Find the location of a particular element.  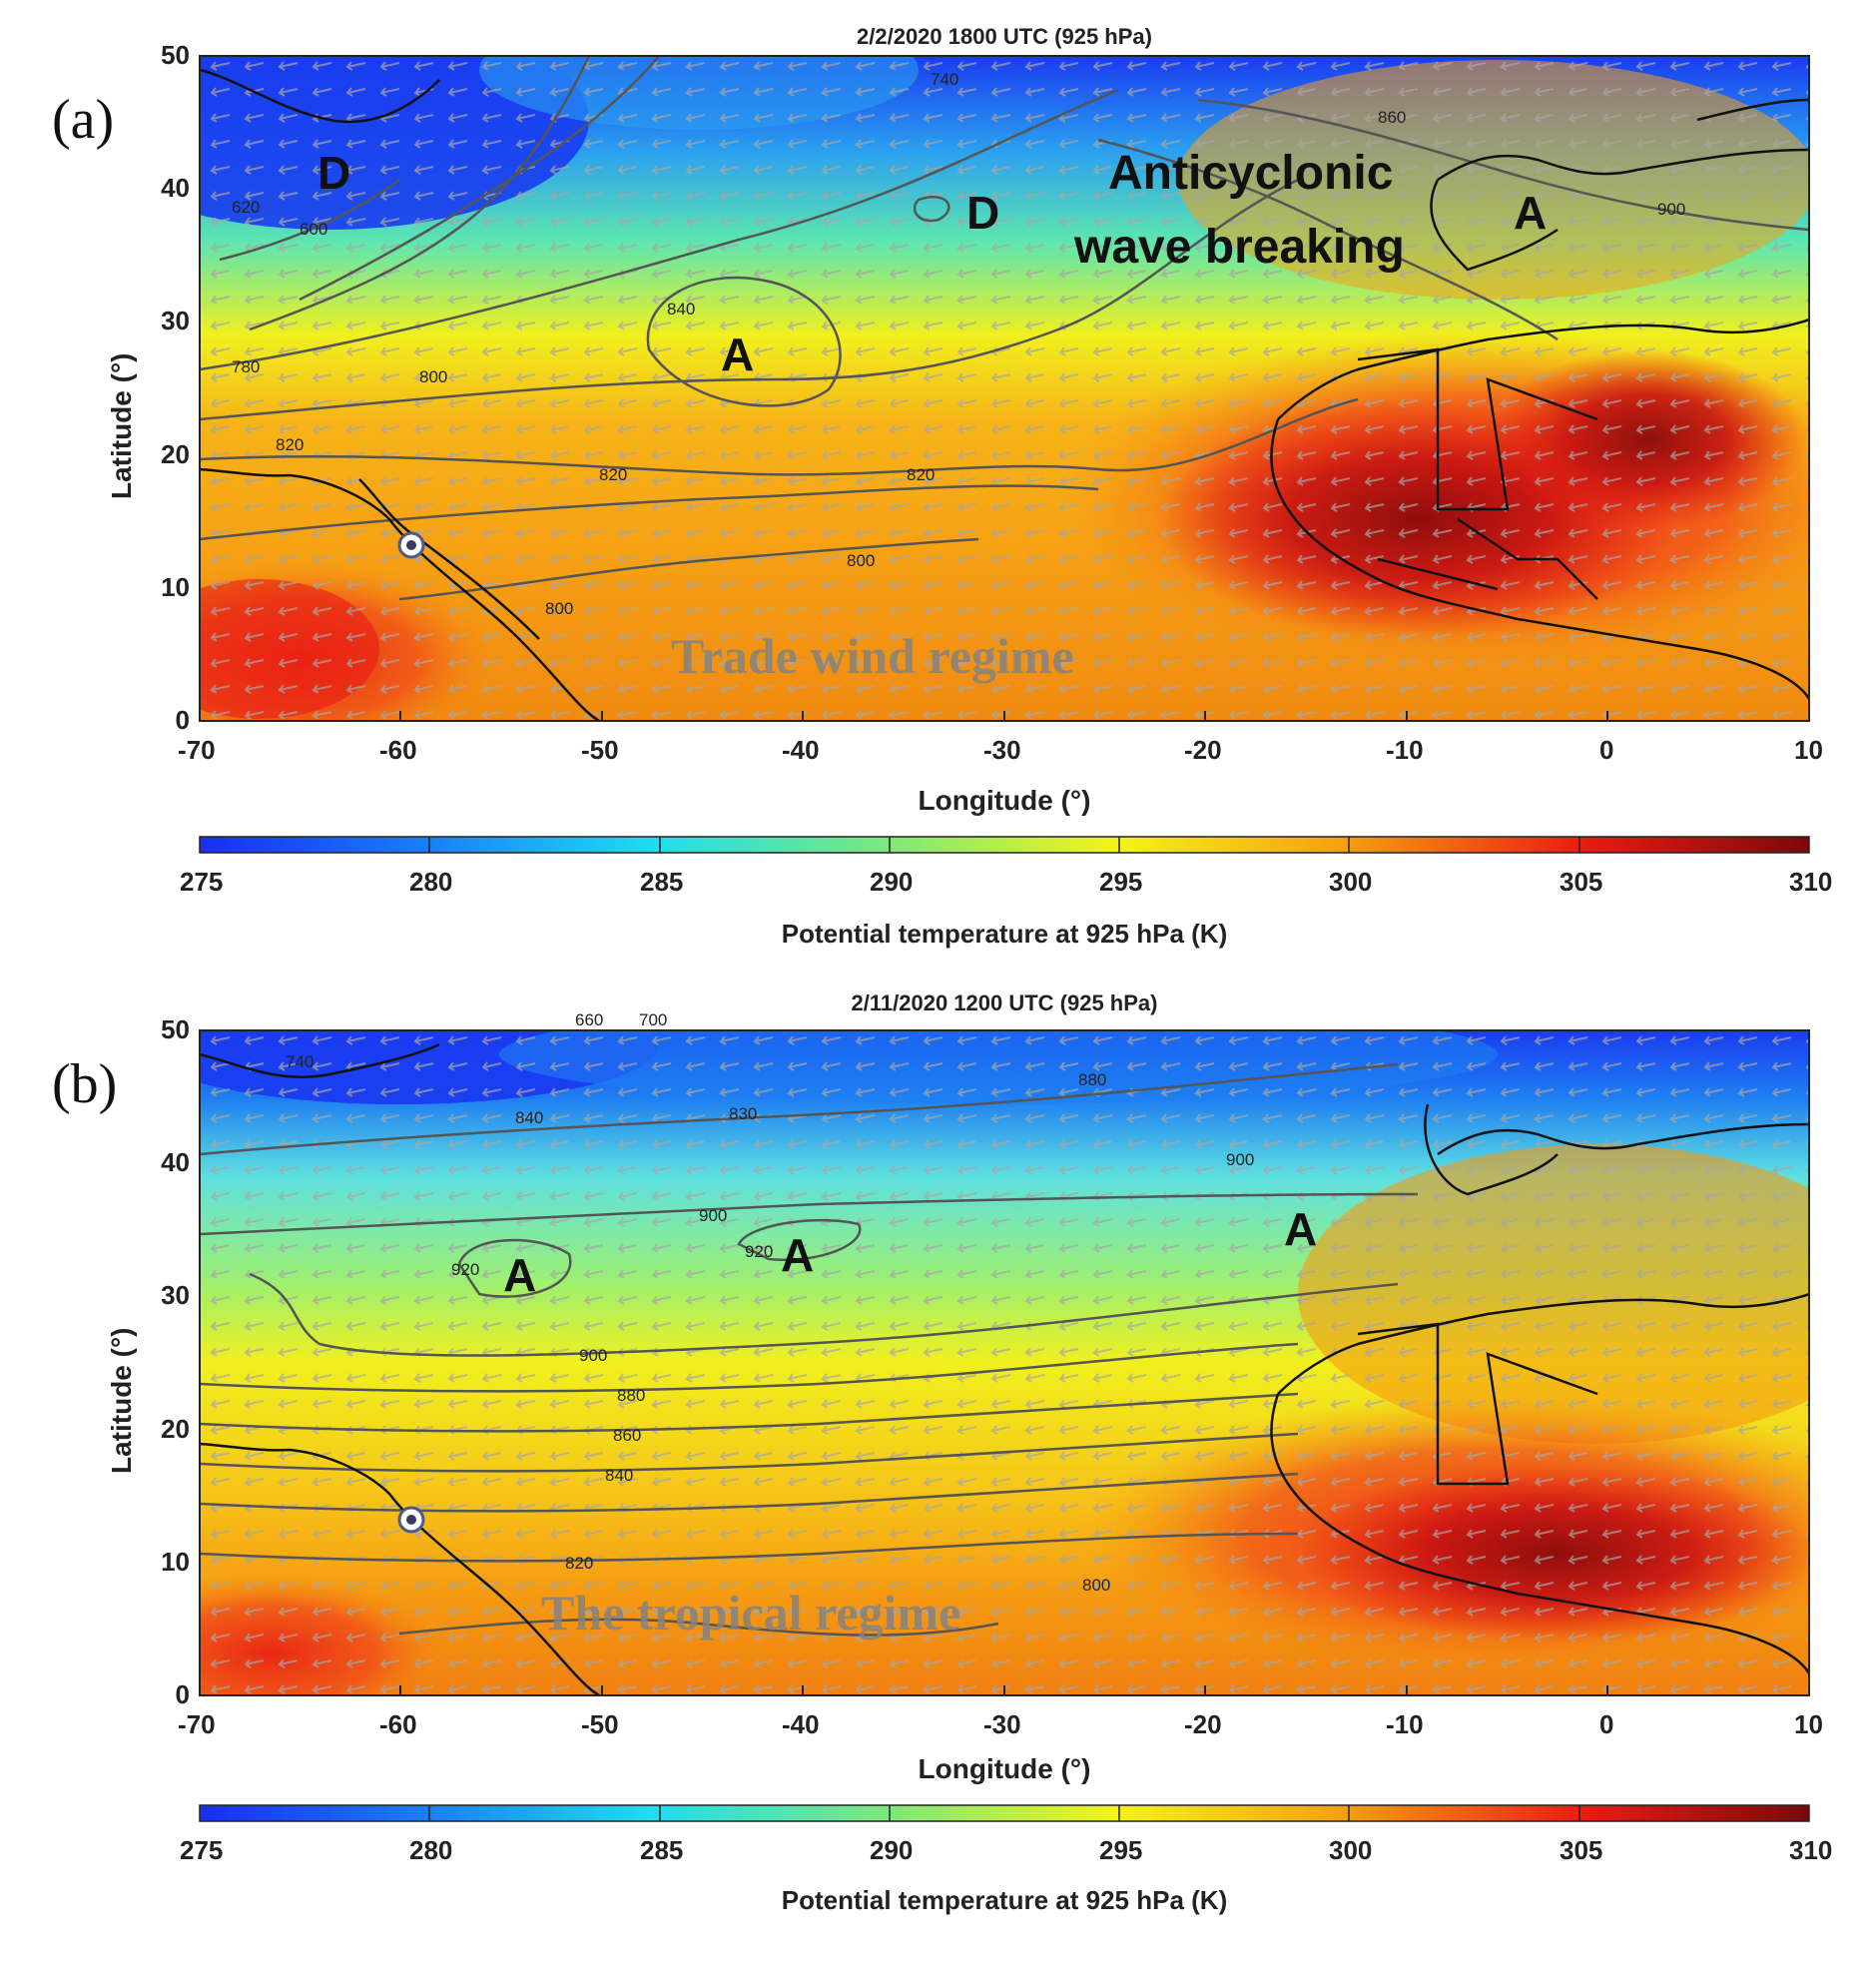

map-title-b: 2/11/2020 1200 UTC (925 hPa) is located at coordinates (1004, 1003).